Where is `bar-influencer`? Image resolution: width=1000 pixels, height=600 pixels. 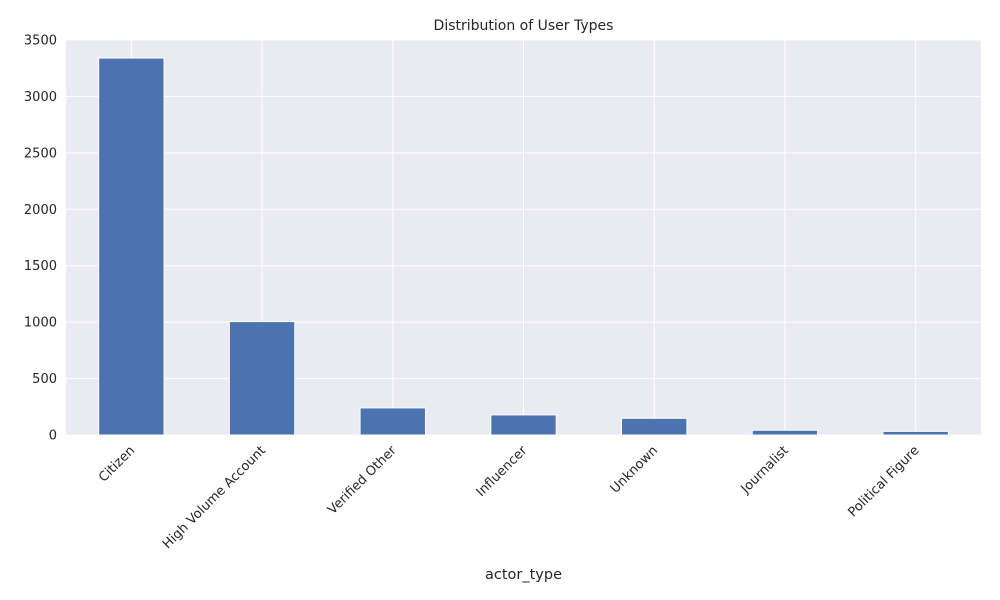 bar-influencer is located at coordinates (523, 425).